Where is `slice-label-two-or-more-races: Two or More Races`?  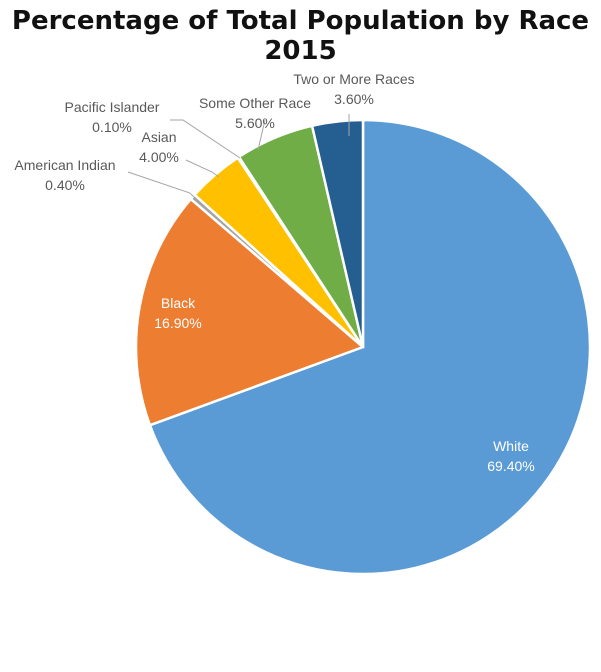 slice-label-two-or-more-races: Two or More Races is located at coordinates (353, 79).